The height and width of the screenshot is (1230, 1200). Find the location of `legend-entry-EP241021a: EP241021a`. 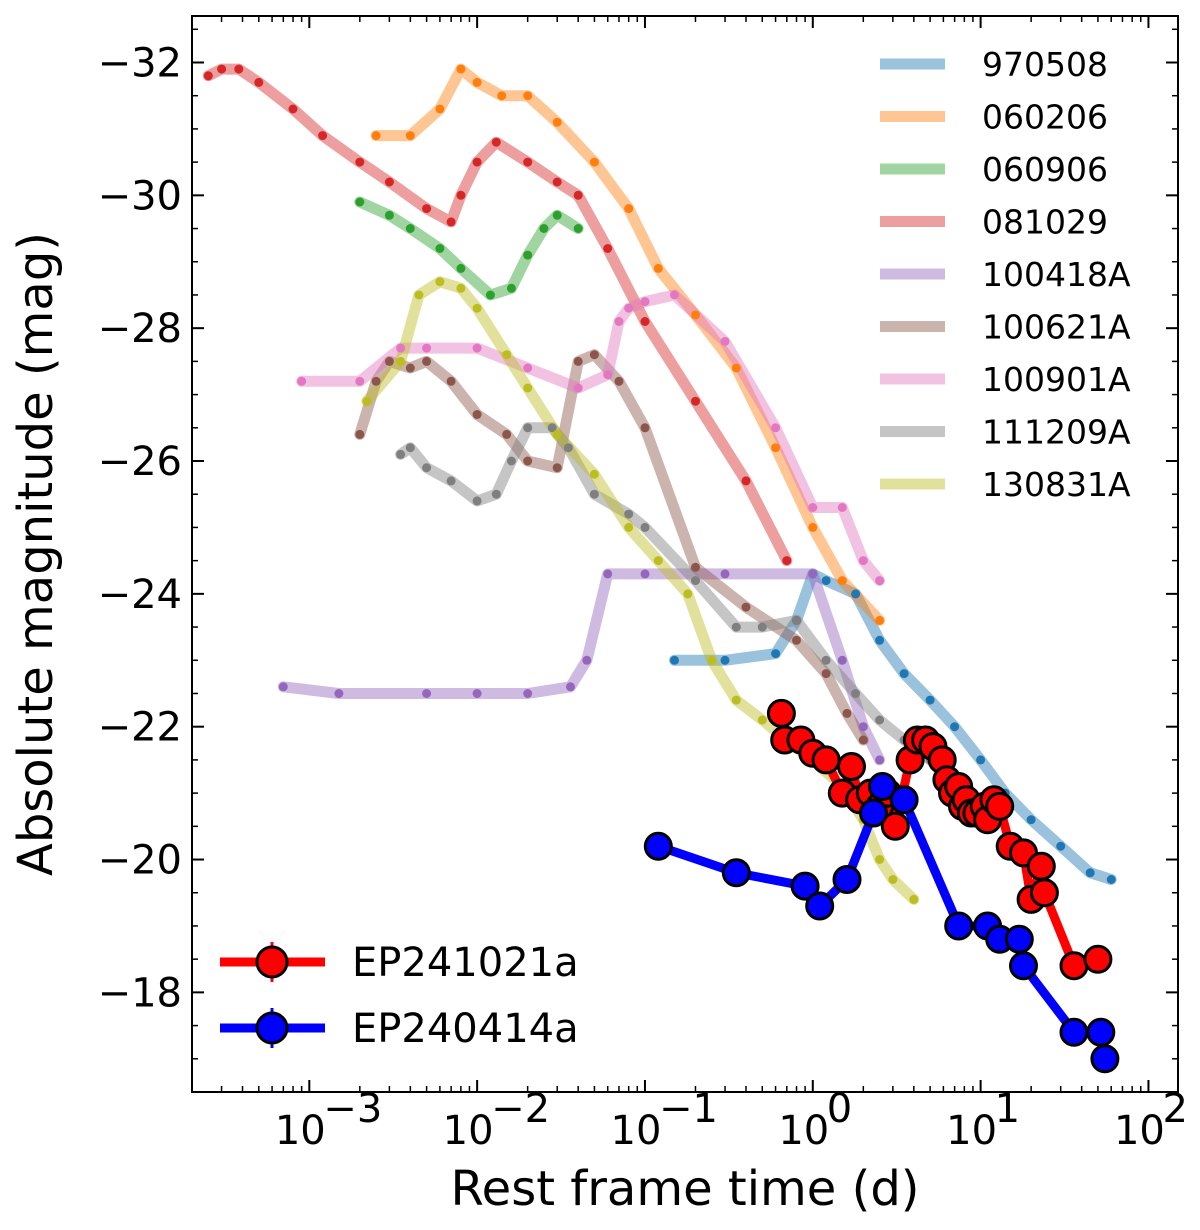

legend-entry-EP241021a: EP241021a is located at coordinates (399, 963).